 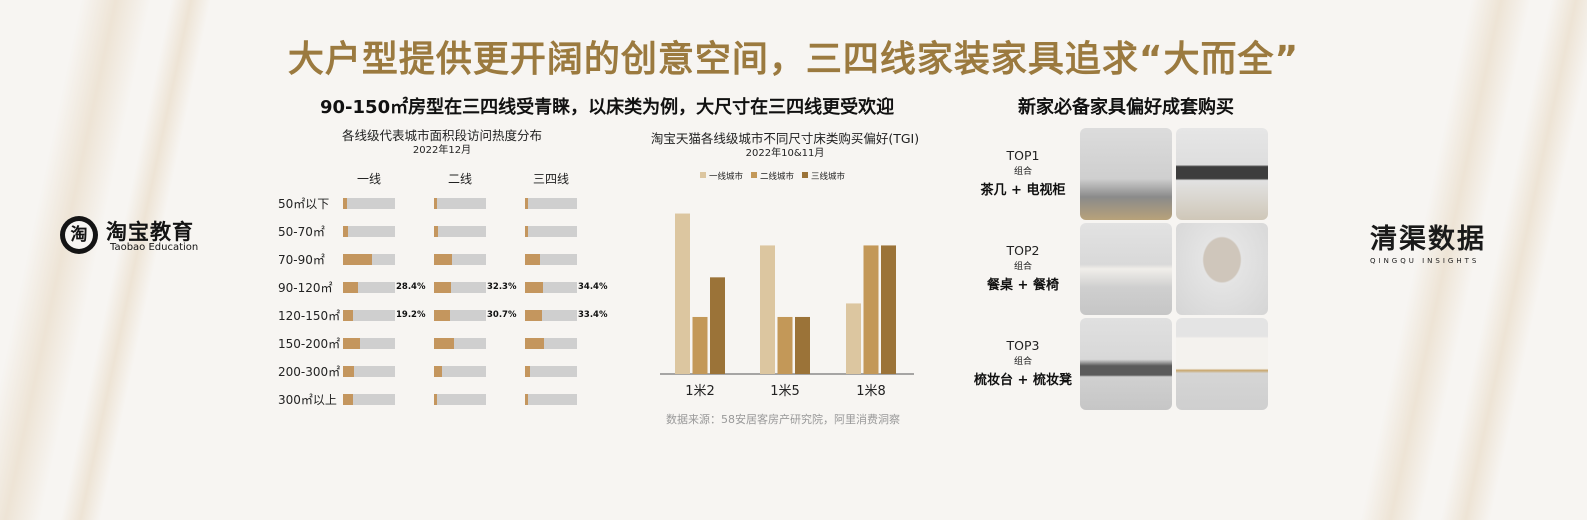 What do you see at coordinates (368, 179) in the screenshot?
I see `heat-table-column-header: 一线` at bounding box center [368, 179].